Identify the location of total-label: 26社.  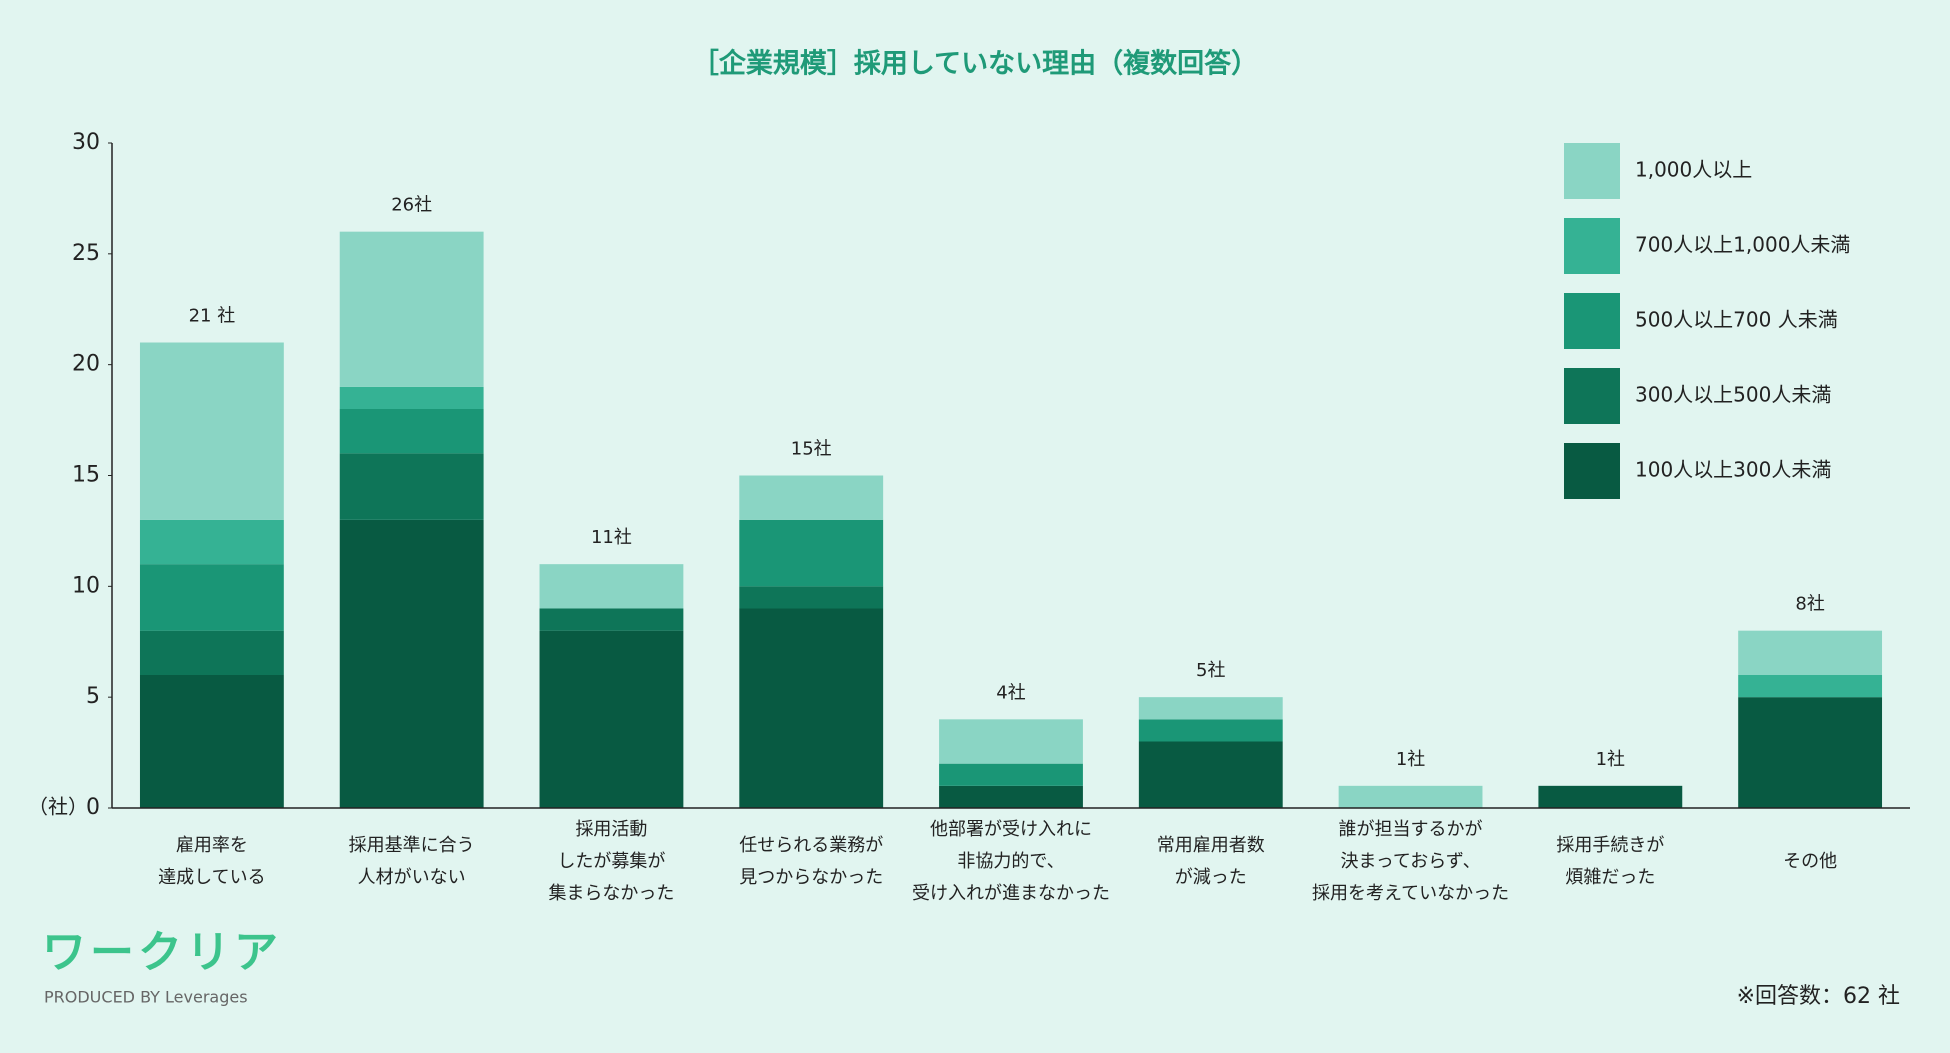
(411, 205).